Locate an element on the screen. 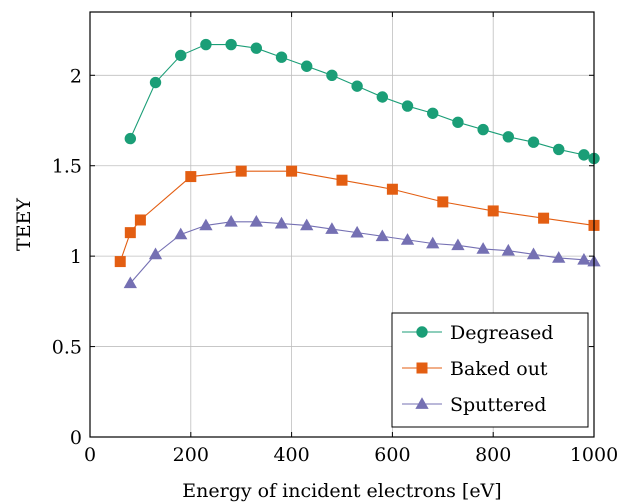  legend: Degreased Baked out Sputtered is located at coordinates (490, 370).